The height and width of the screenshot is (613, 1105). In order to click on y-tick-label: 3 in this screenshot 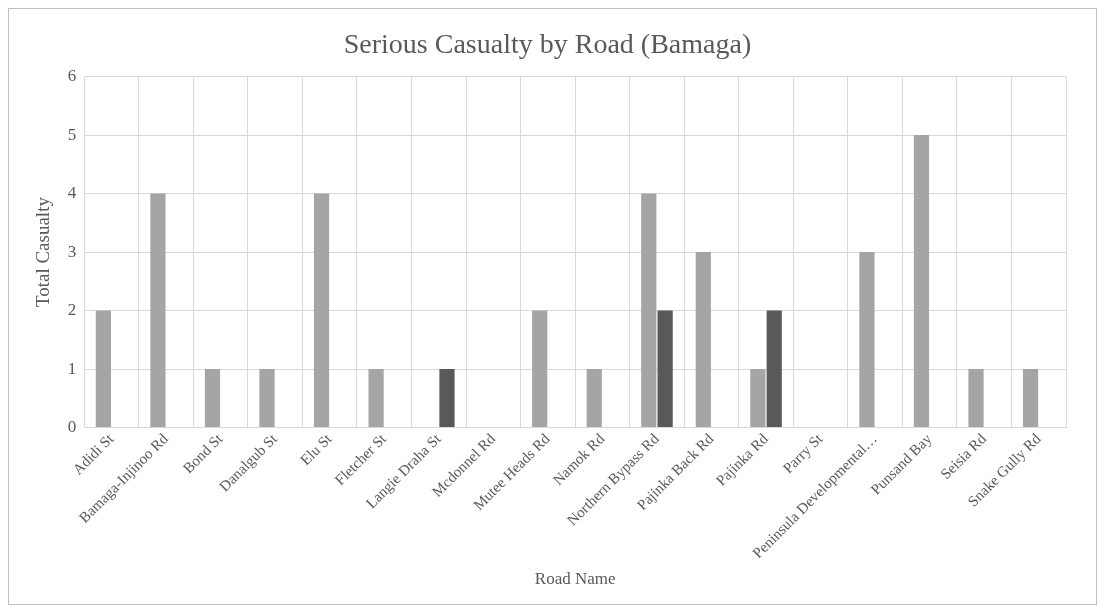, I will do `click(72, 251)`.